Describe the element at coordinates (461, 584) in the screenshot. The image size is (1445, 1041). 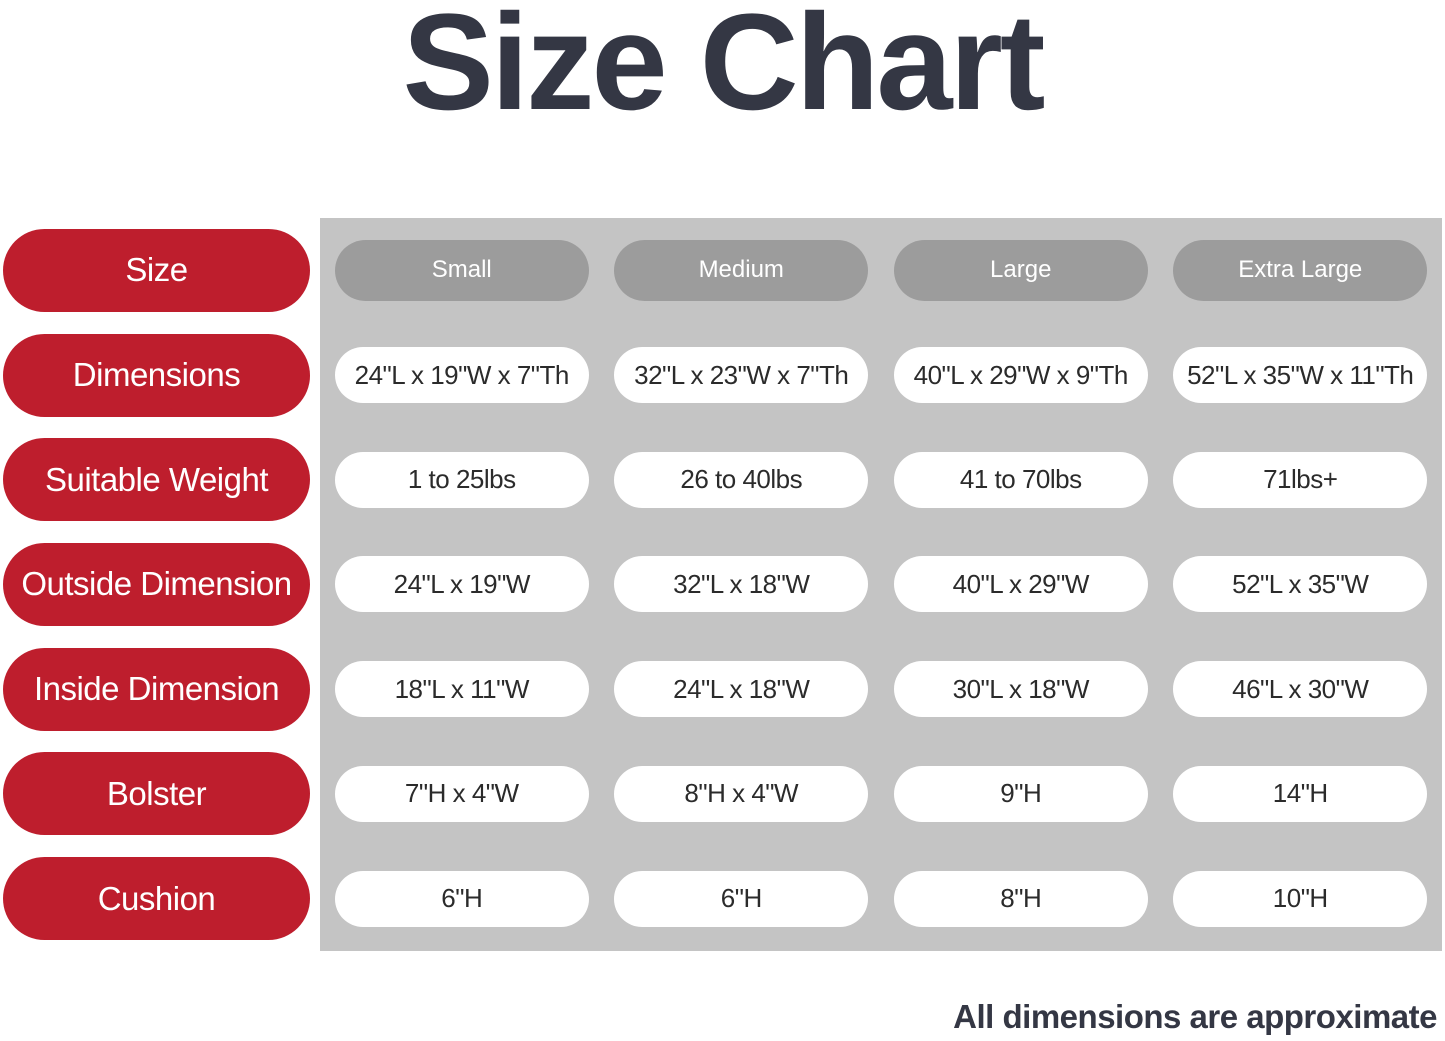
I see `cell-outside-dimension-small: 24"L x 19"W` at that location.